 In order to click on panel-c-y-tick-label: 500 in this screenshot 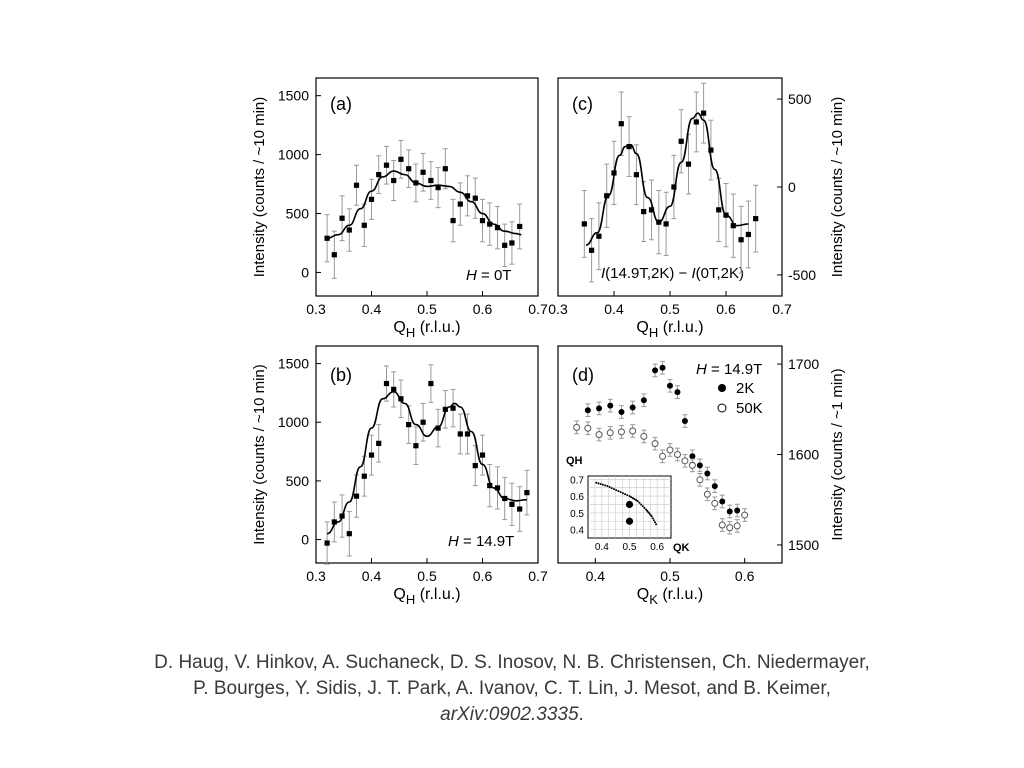, I will do `click(800, 99)`.